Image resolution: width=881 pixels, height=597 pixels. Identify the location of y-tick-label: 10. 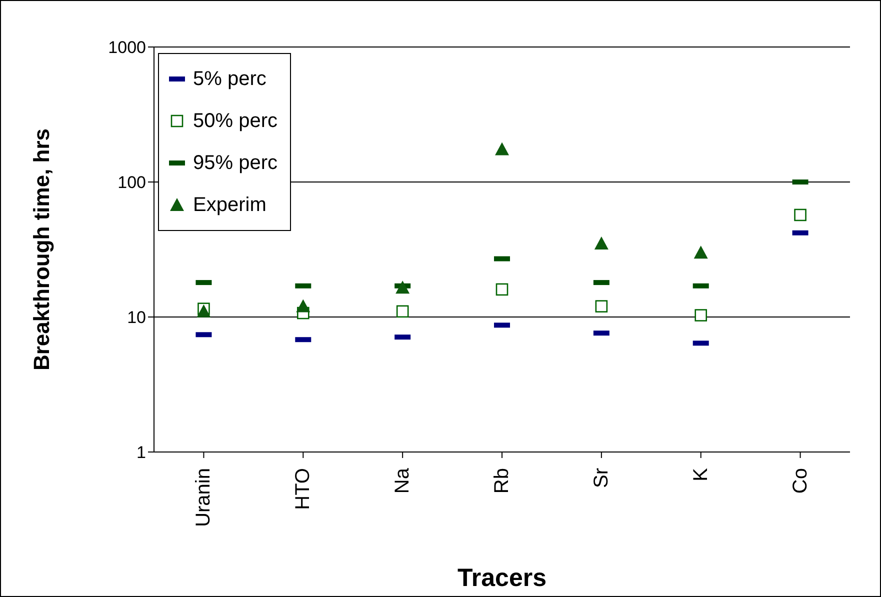
(136, 318).